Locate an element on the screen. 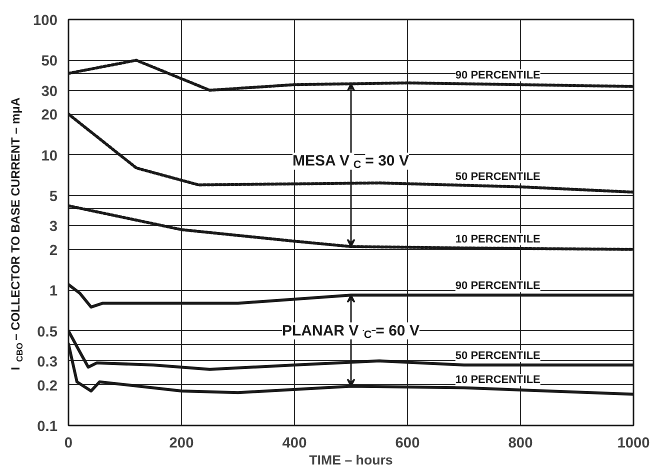 The image size is (655, 472). y-axis-title: ICBO – COLLECTOR TO BASE CURRENT – mμA is located at coordinates (16, 233).